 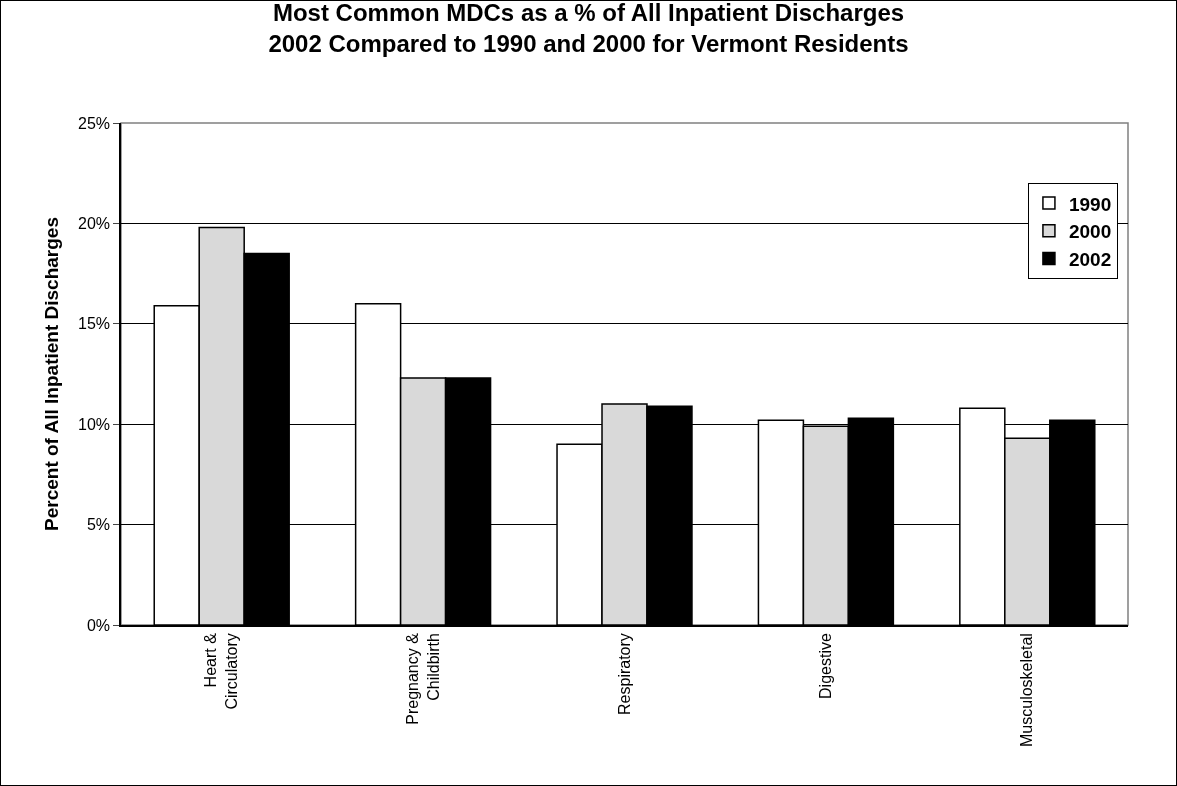 I want to click on y-tick-label: 25%, so click(x=94, y=123).